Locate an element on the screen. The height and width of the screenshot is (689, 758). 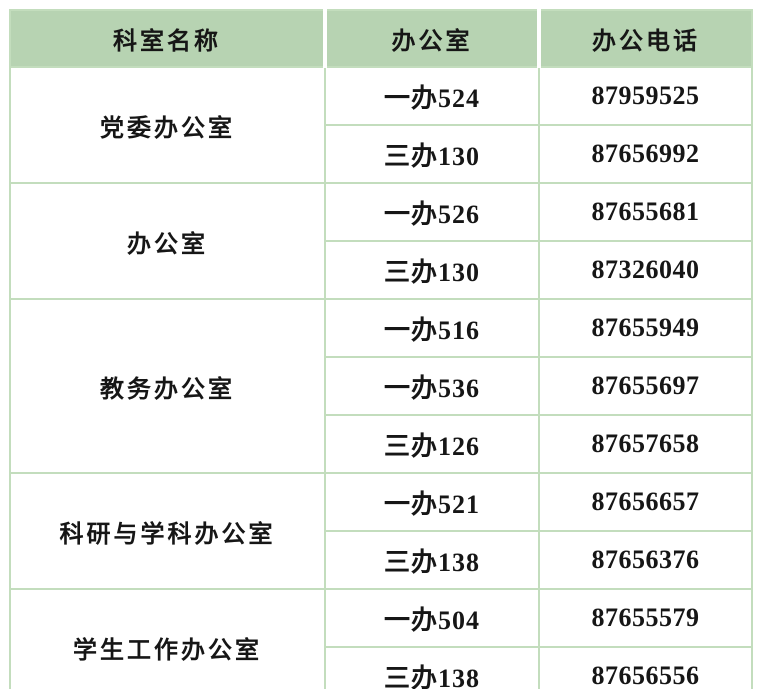
office-cell: 一办536 is located at coordinates (432, 386).